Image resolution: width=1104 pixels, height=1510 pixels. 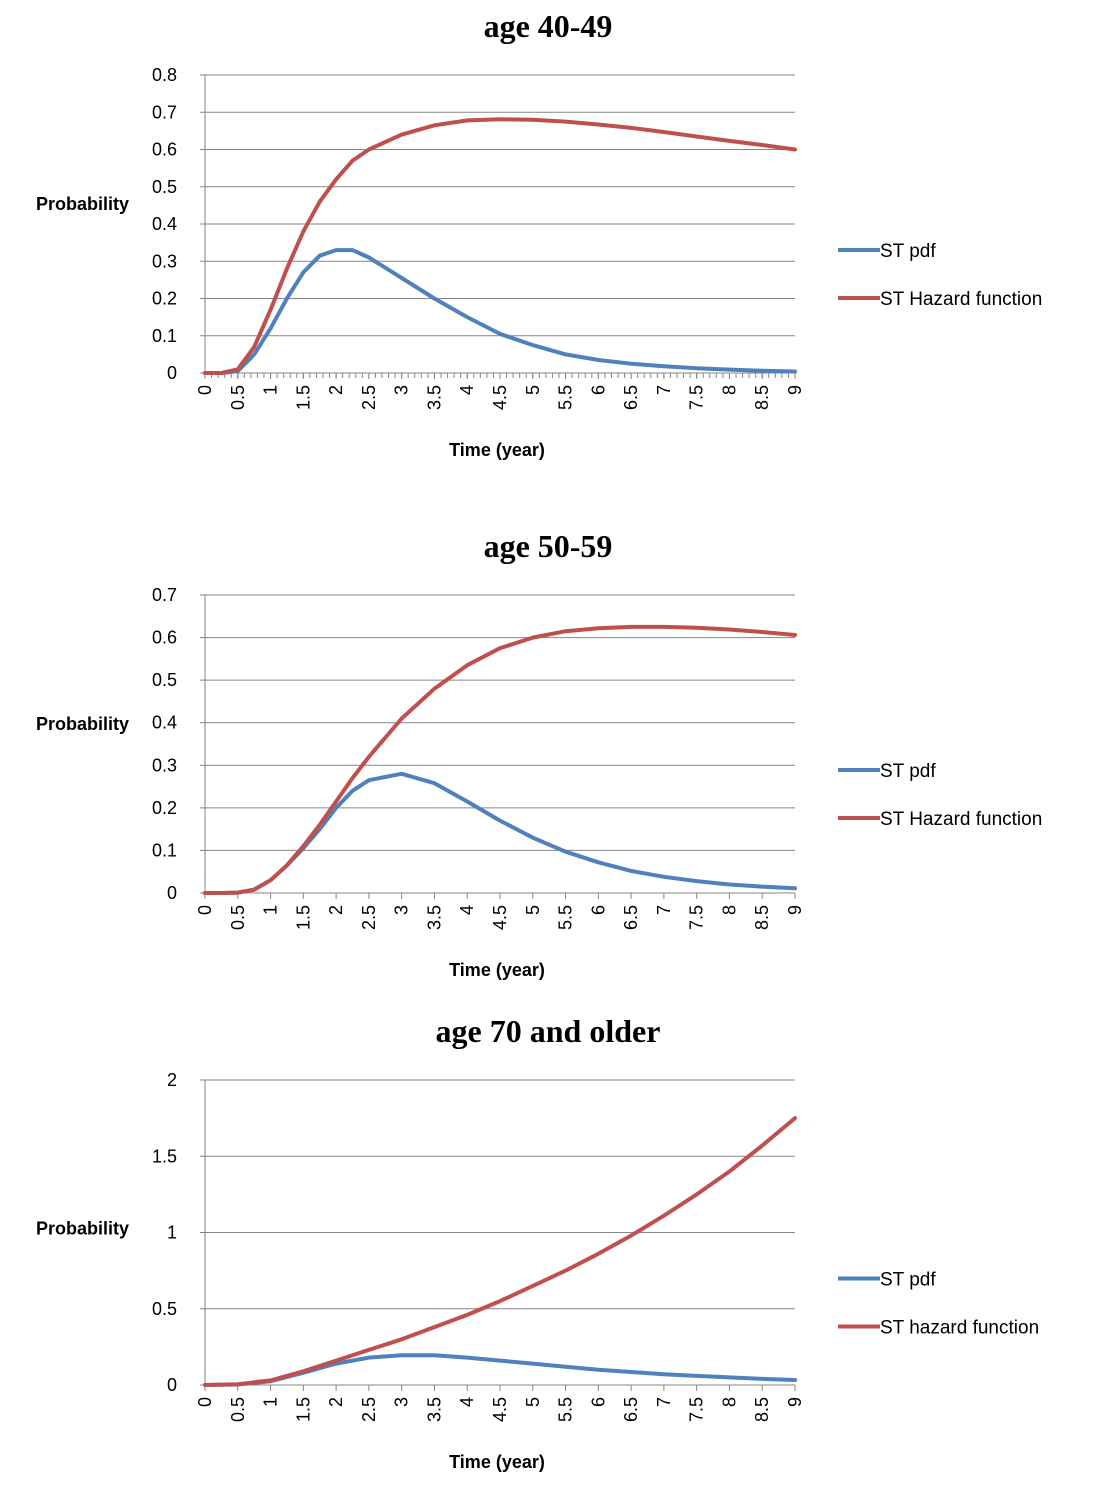 What do you see at coordinates (548, 1031) in the screenshot?
I see `chart-title: age 70 and older` at bounding box center [548, 1031].